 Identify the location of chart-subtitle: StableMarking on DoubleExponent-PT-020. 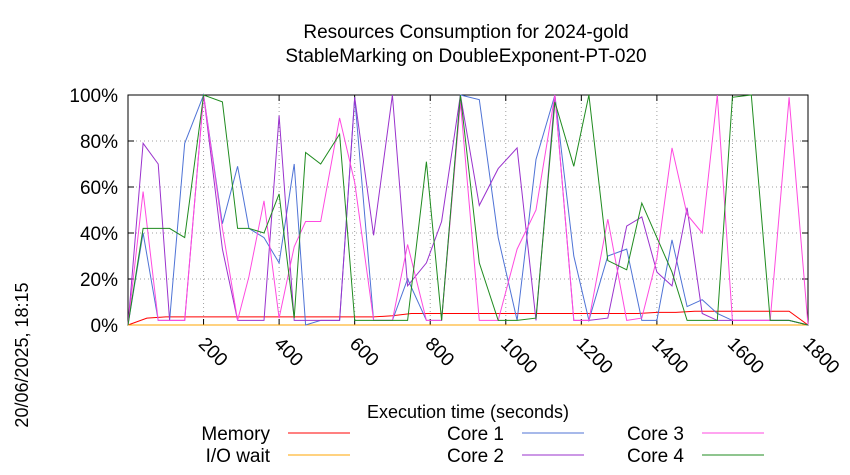
(465, 56).